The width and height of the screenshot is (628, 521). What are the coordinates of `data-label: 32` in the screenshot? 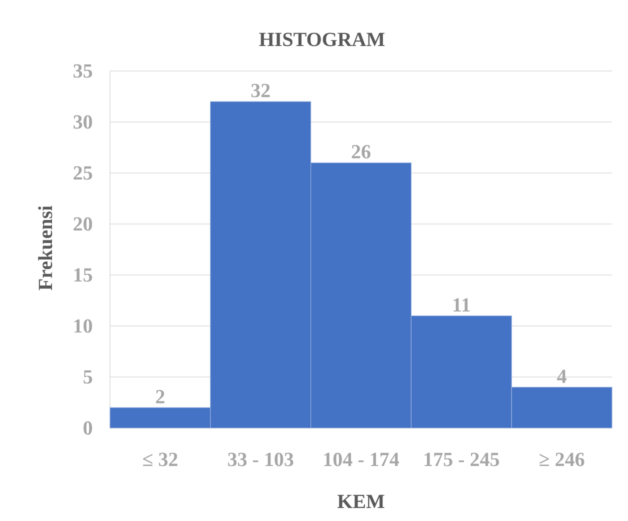 It's located at (260, 91).